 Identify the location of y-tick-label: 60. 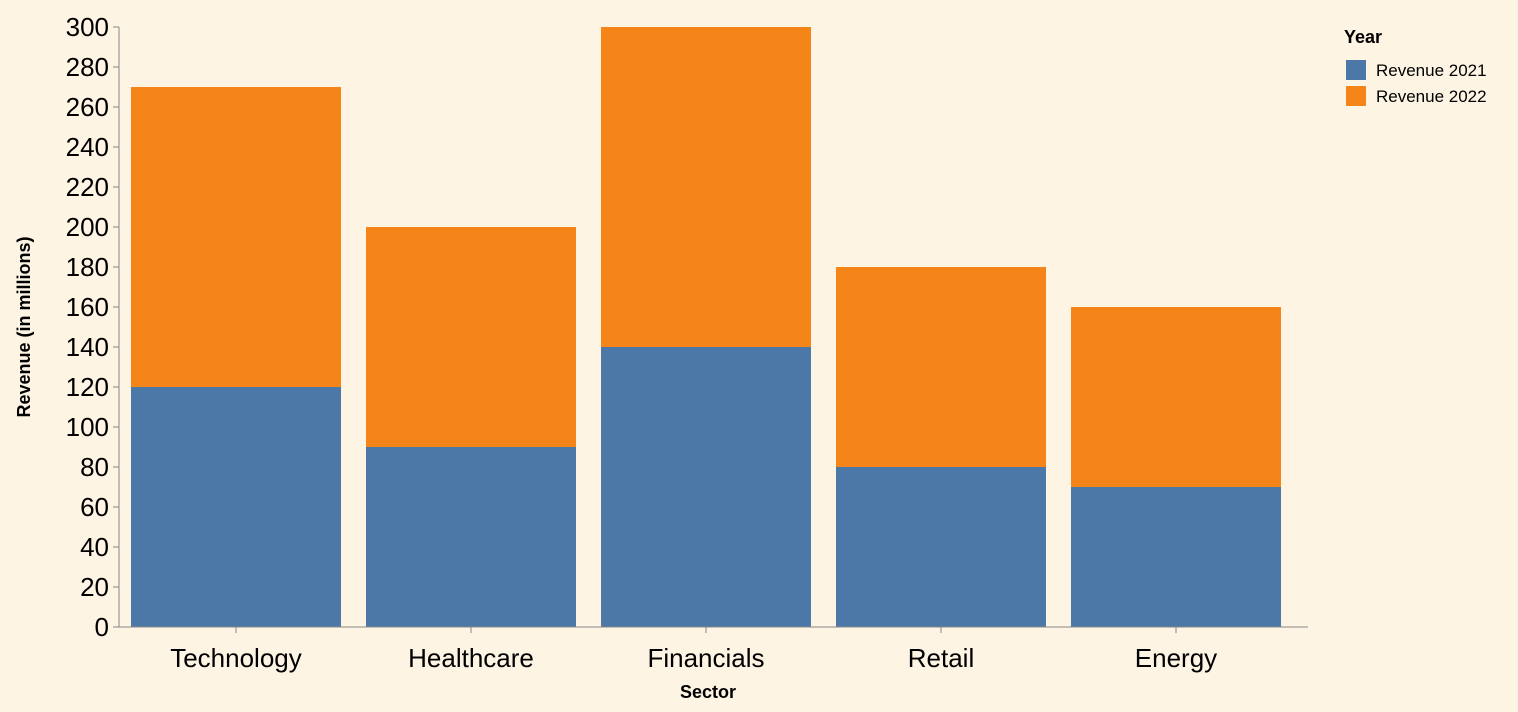
(94, 507).